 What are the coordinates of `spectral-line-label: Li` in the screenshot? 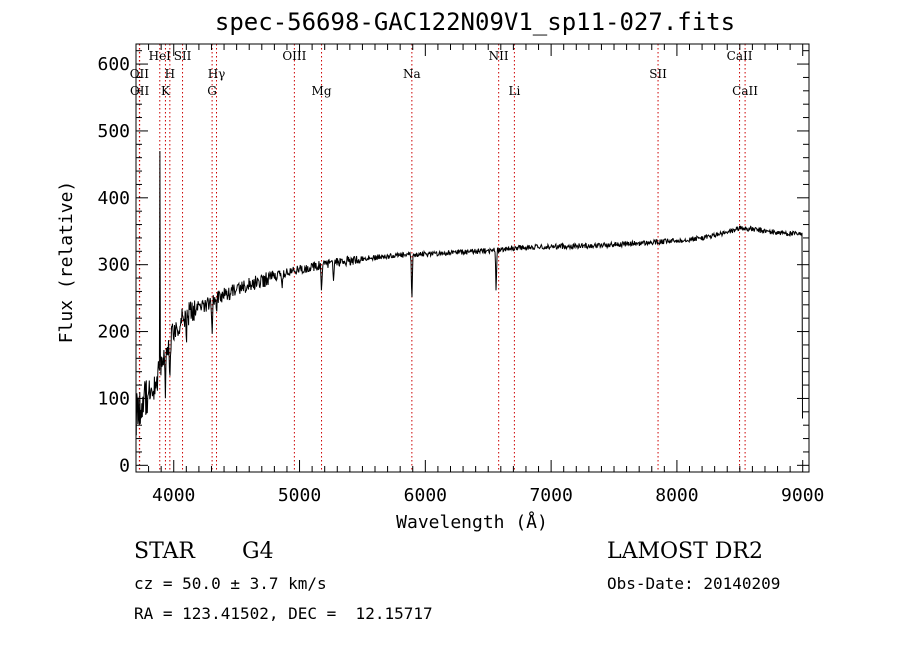 It's located at (514, 91).